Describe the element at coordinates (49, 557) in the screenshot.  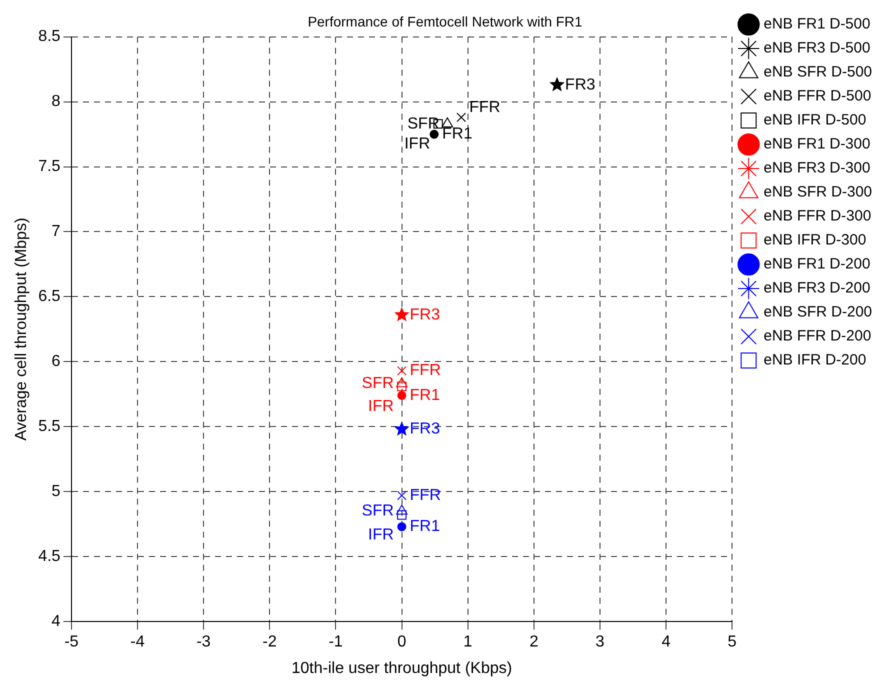
I see `y-tick-label: 4.5` at that location.